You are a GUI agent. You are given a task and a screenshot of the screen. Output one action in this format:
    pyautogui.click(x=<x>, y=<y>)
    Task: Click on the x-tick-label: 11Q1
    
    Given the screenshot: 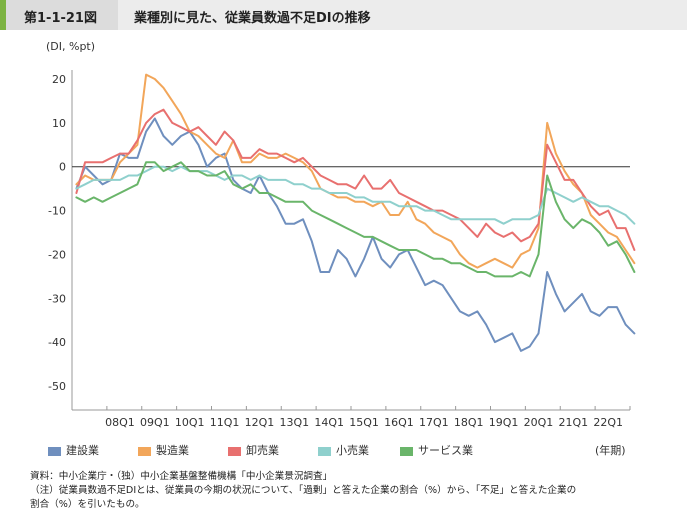 What is the action you would take?
    pyautogui.click(x=225, y=422)
    